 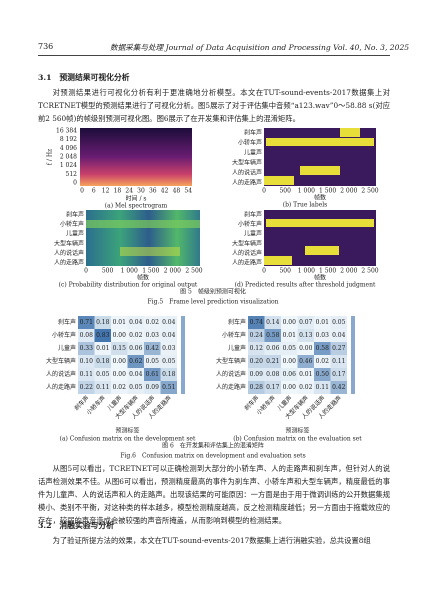 What do you see at coordinates (285, 191) in the screenshot?
I see `label: 500` at bounding box center [285, 191].